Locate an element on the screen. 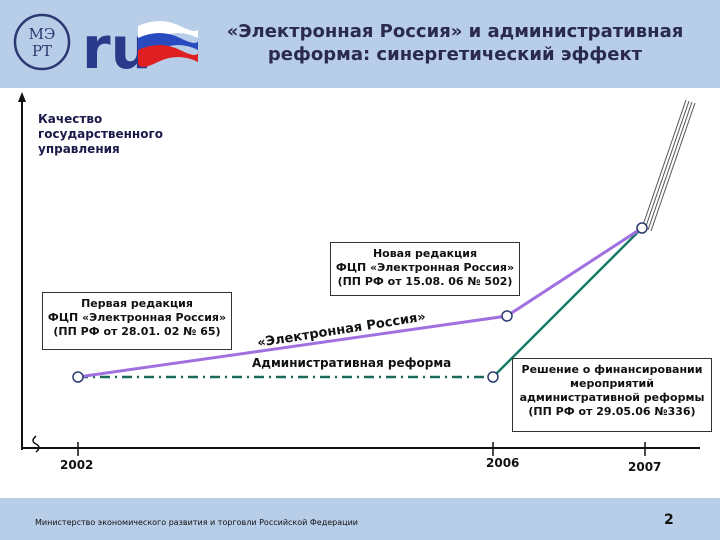 The width and height of the screenshot is (720, 540). x-tick-label-2002: 2002 is located at coordinates (77, 465).